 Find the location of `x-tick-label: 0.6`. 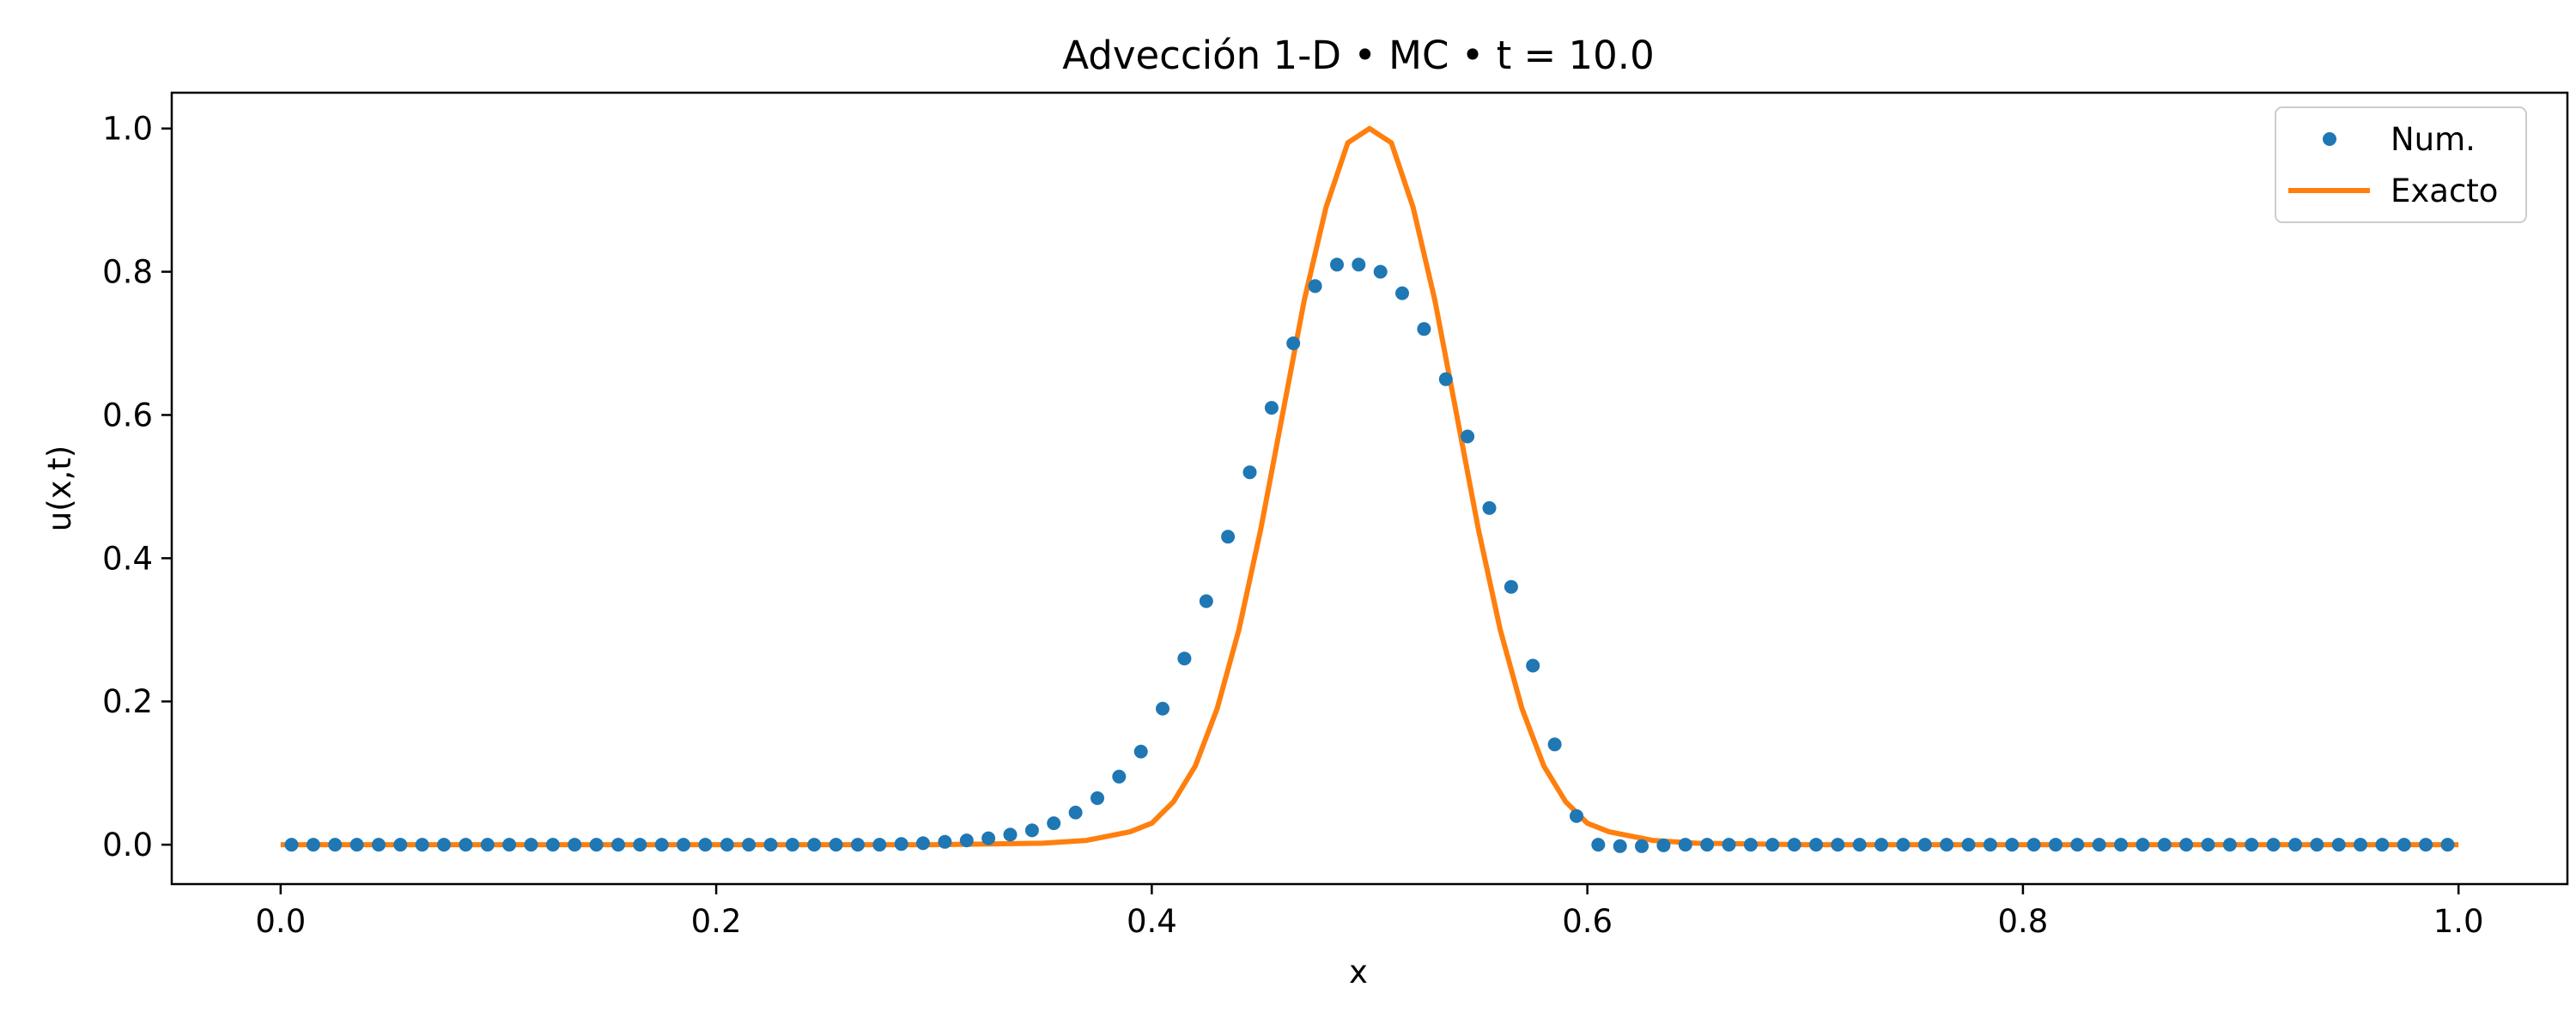

x-tick-label: 0.6 is located at coordinates (1587, 921).